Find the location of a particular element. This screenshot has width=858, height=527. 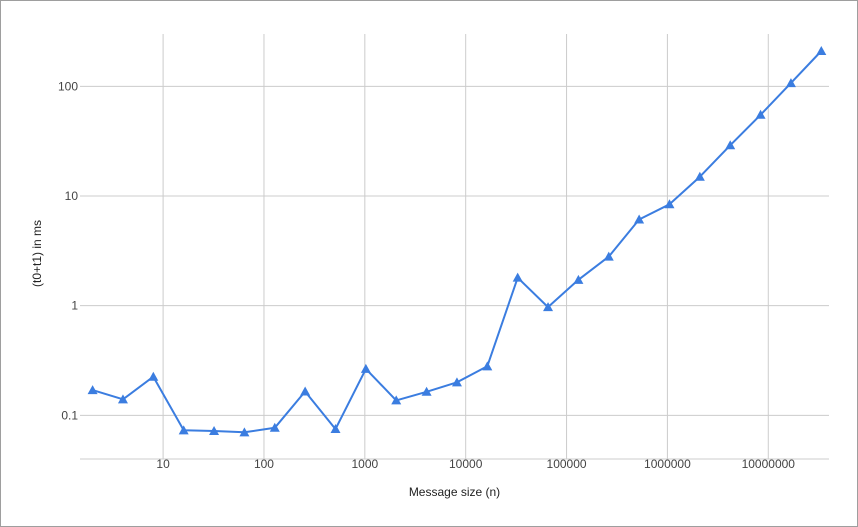

x-tick-label: 10000 is located at coordinates (466, 464).